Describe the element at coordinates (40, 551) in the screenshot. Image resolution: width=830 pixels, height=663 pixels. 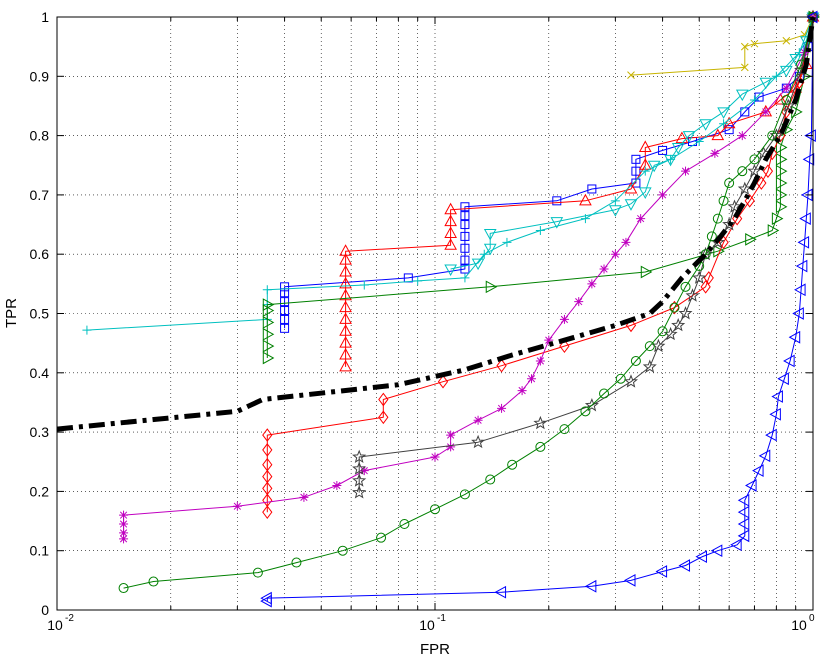
I see `y-tick-label: 0.1` at that location.